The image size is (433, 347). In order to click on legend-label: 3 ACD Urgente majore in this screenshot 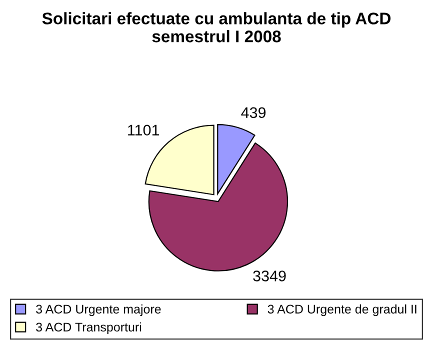, I will do `click(98, 310)`.